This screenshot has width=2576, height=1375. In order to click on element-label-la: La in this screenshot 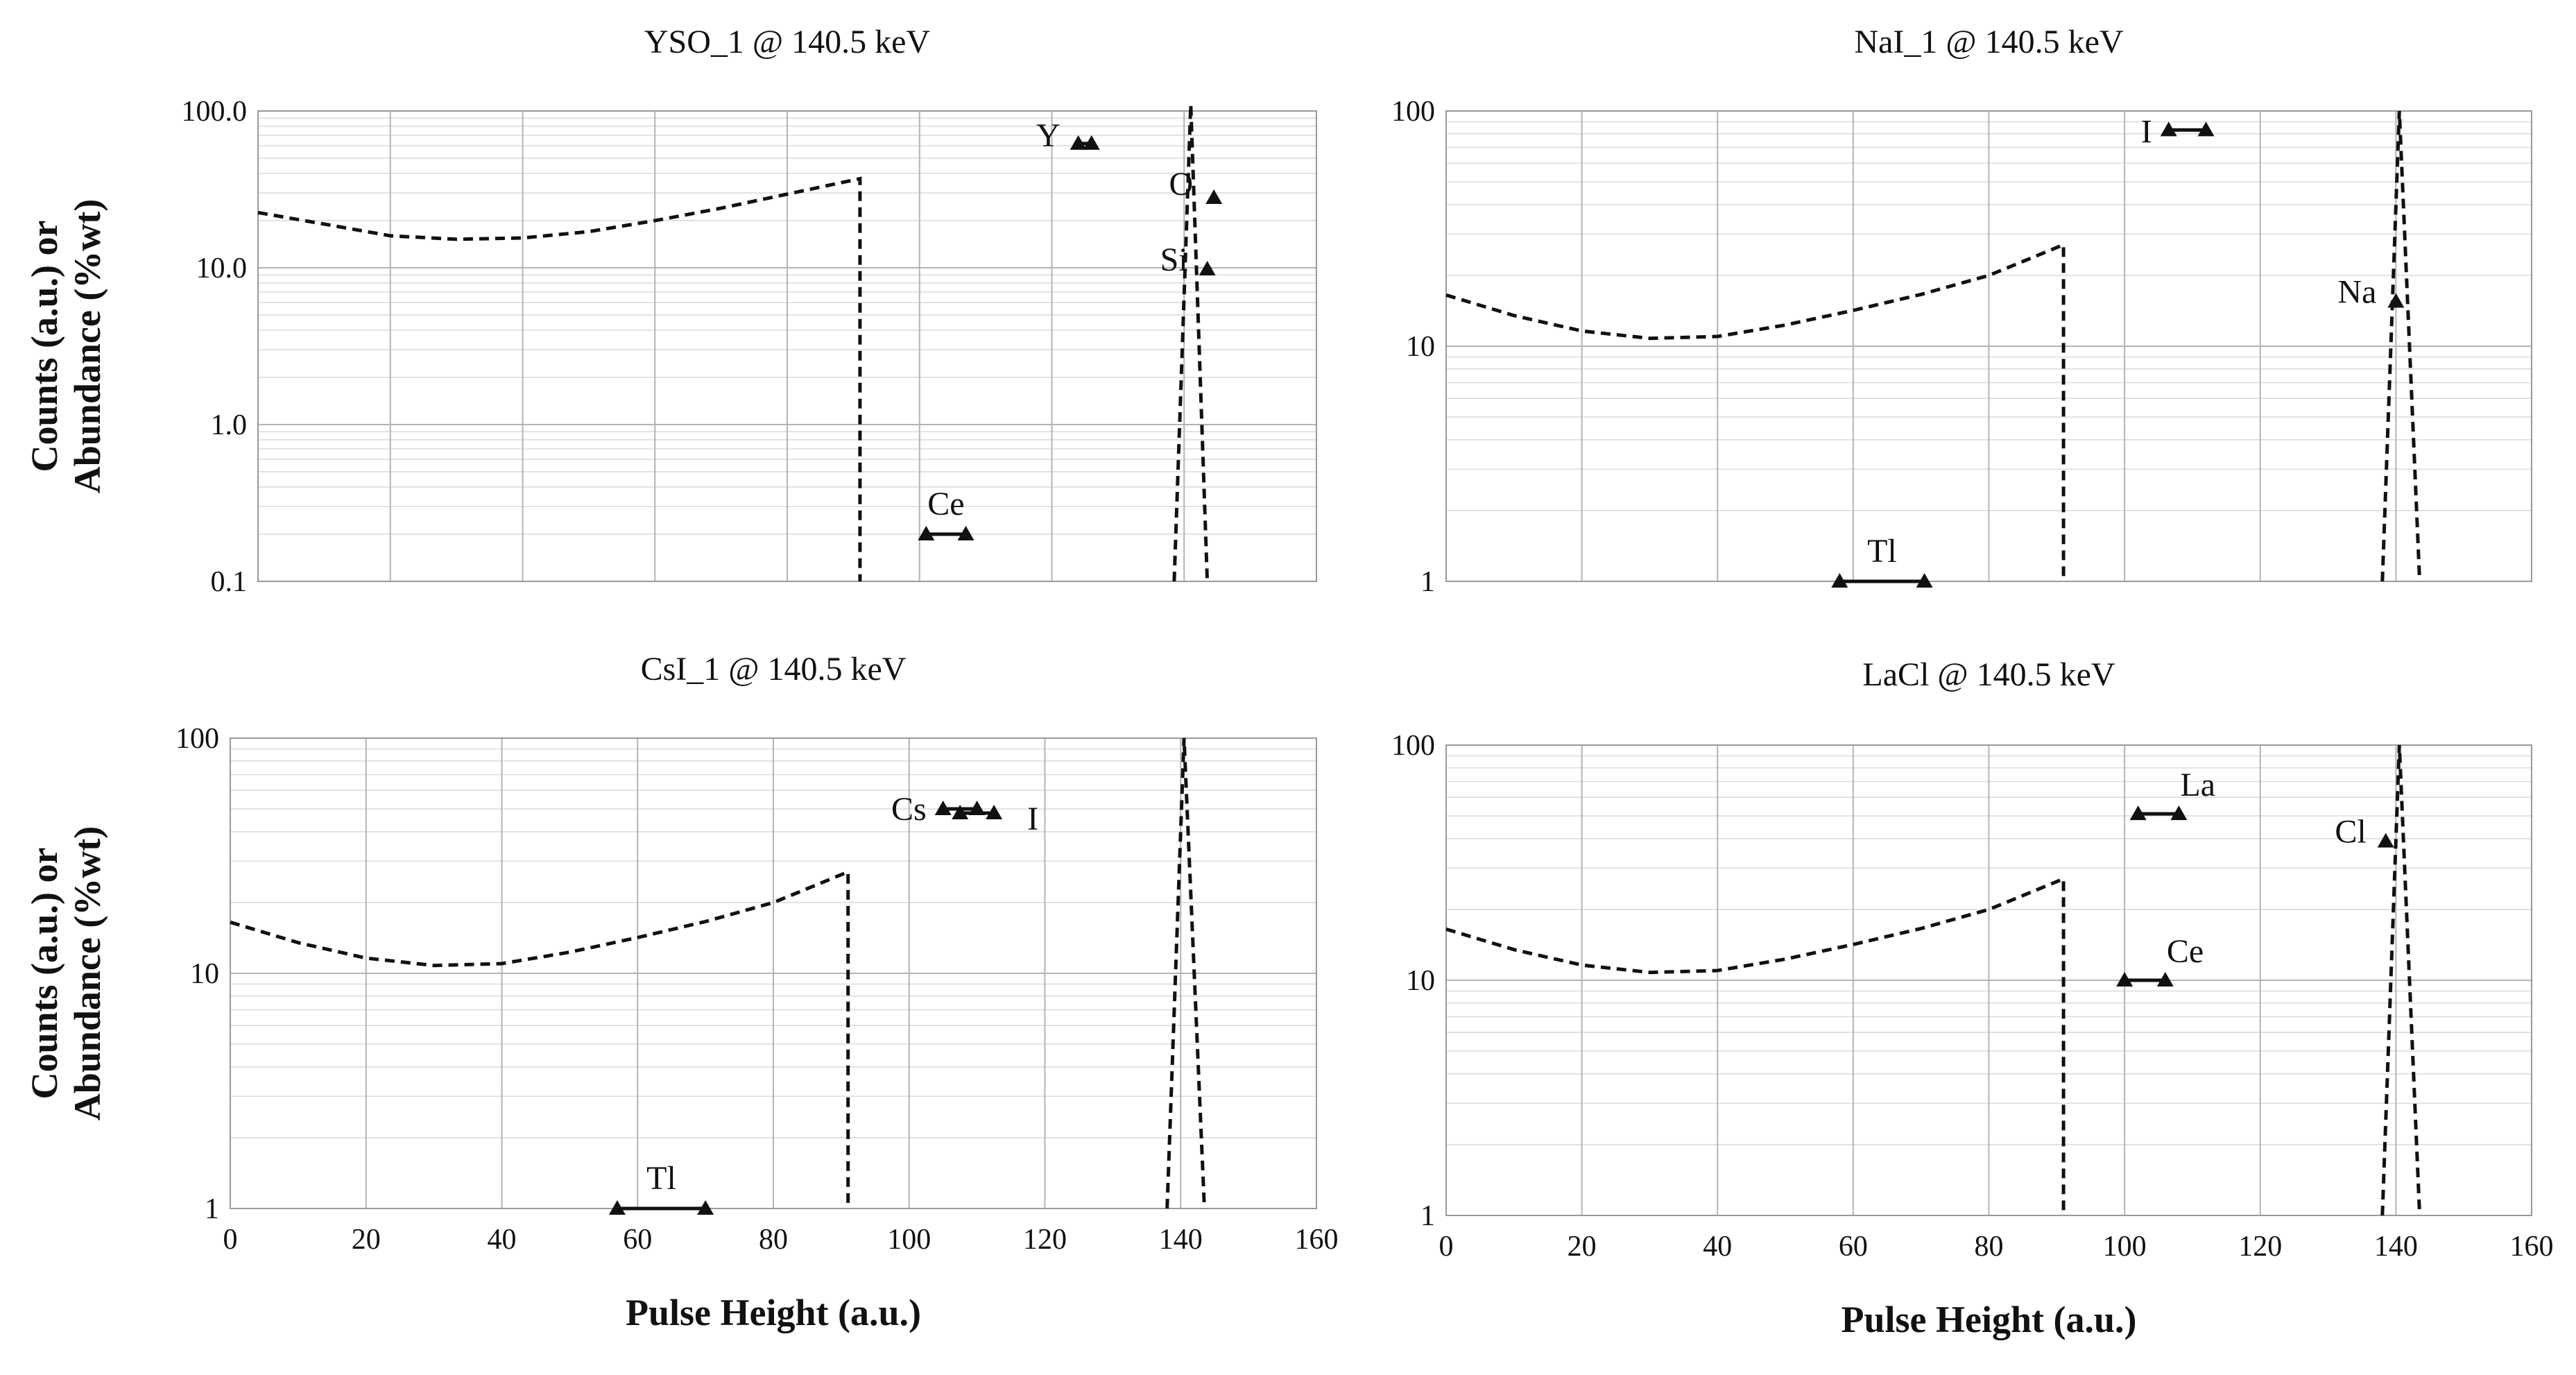, I will do `click(2197, 785)`.